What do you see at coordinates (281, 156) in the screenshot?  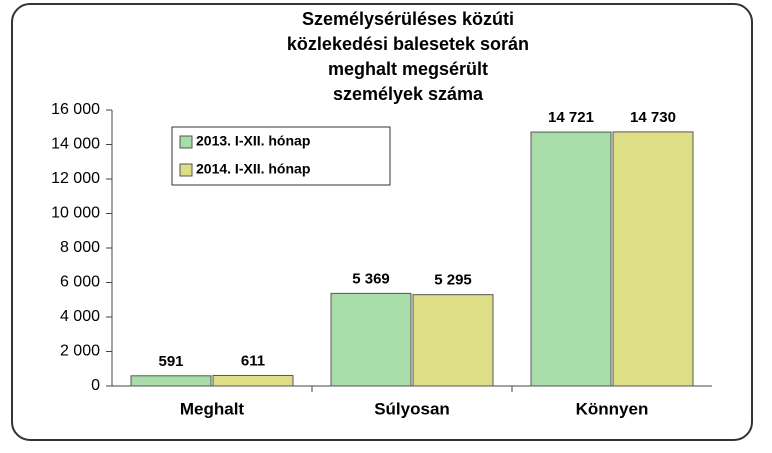 I see `legend` at bounding box center [281, 156].